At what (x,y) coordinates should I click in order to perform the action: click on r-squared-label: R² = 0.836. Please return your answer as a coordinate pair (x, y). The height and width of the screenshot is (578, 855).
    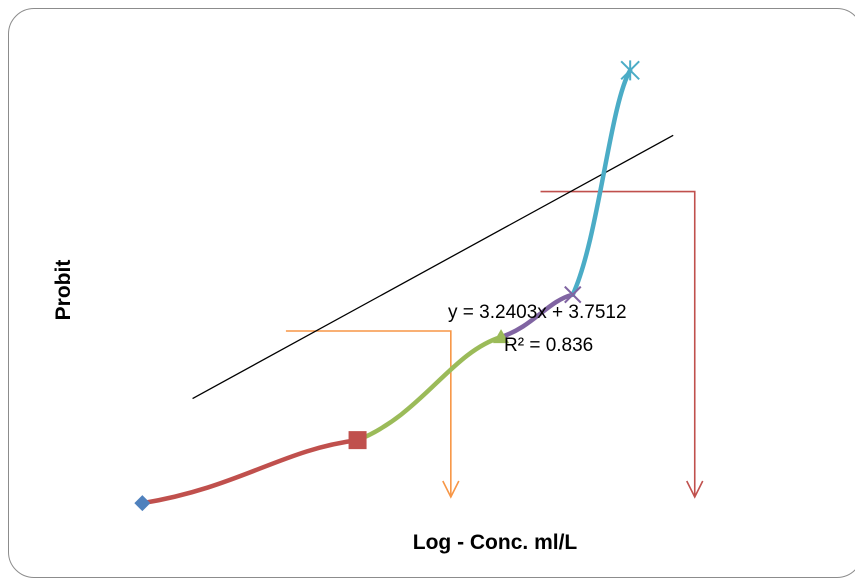
    Looking at the image, I should click on (548, 345).